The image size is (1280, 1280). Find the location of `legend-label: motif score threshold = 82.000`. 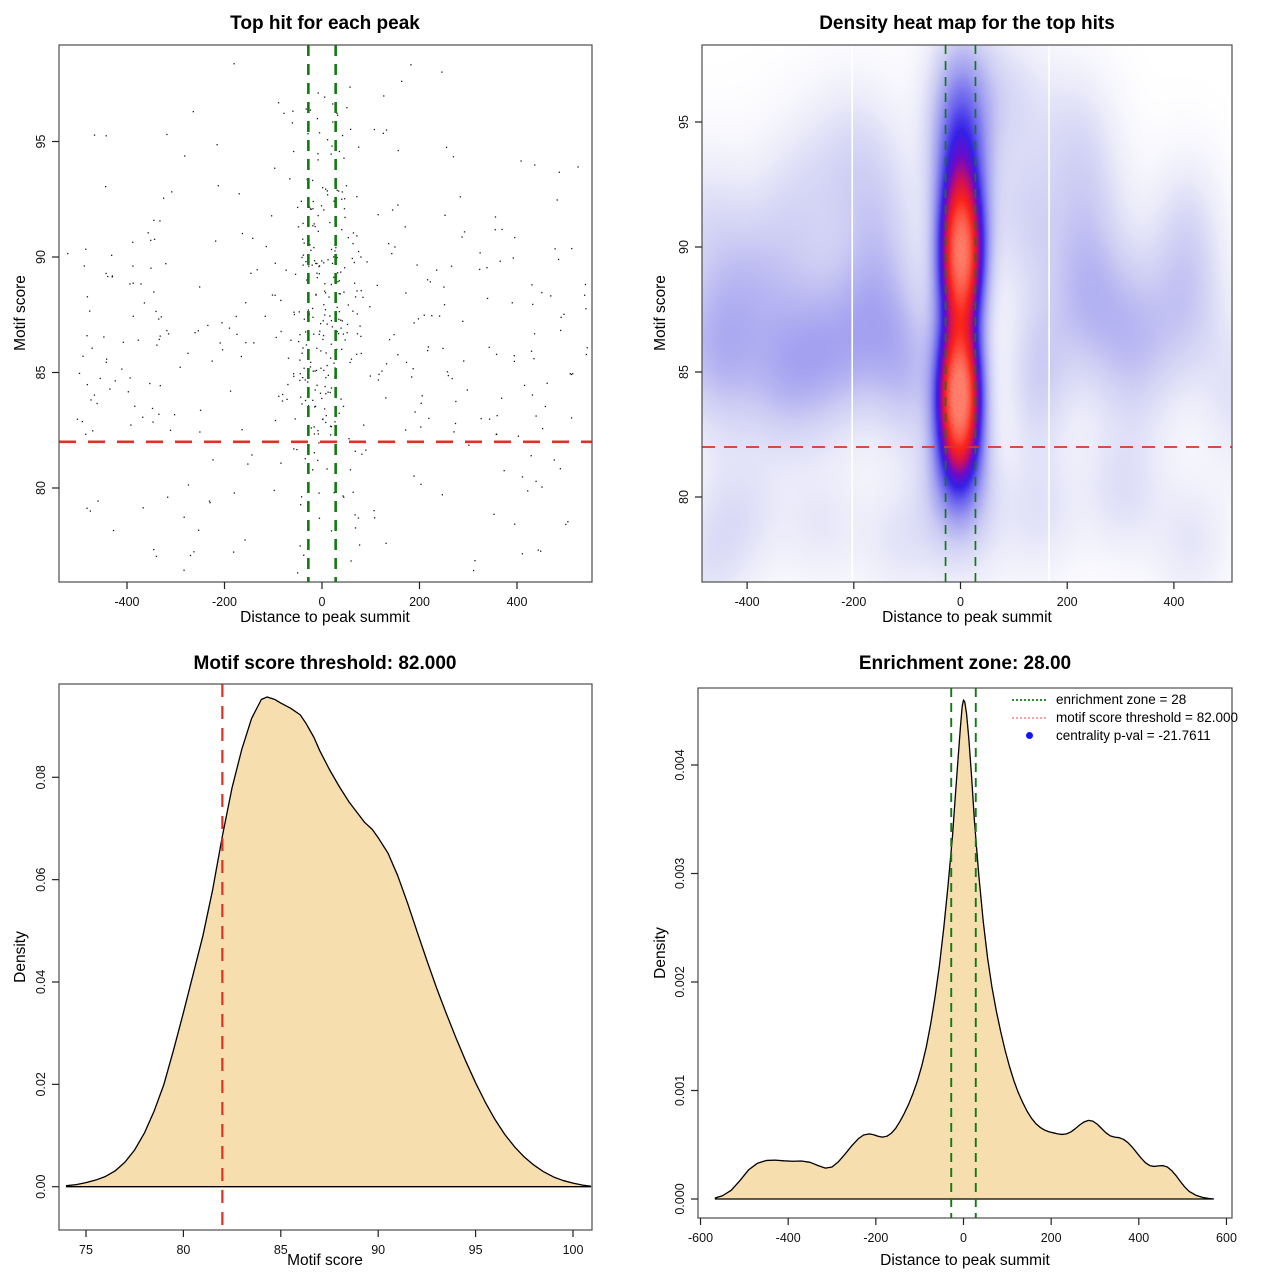

legend-label: motif score threshold = 82.000 is located at coordinates (1147, 717).